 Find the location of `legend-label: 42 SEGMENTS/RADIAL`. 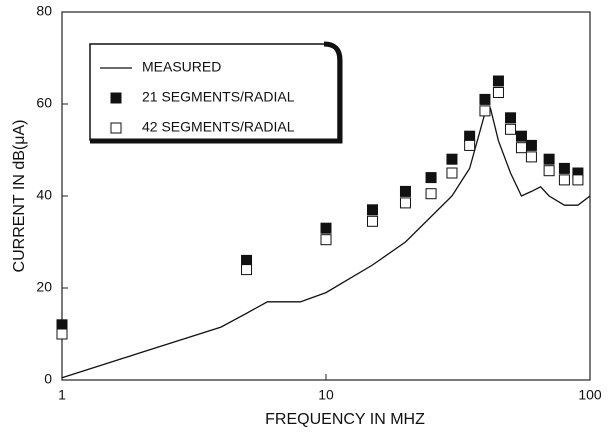

legend-label: 42 SEGMENTS/RADIAL is located at coordinates (218, 127).